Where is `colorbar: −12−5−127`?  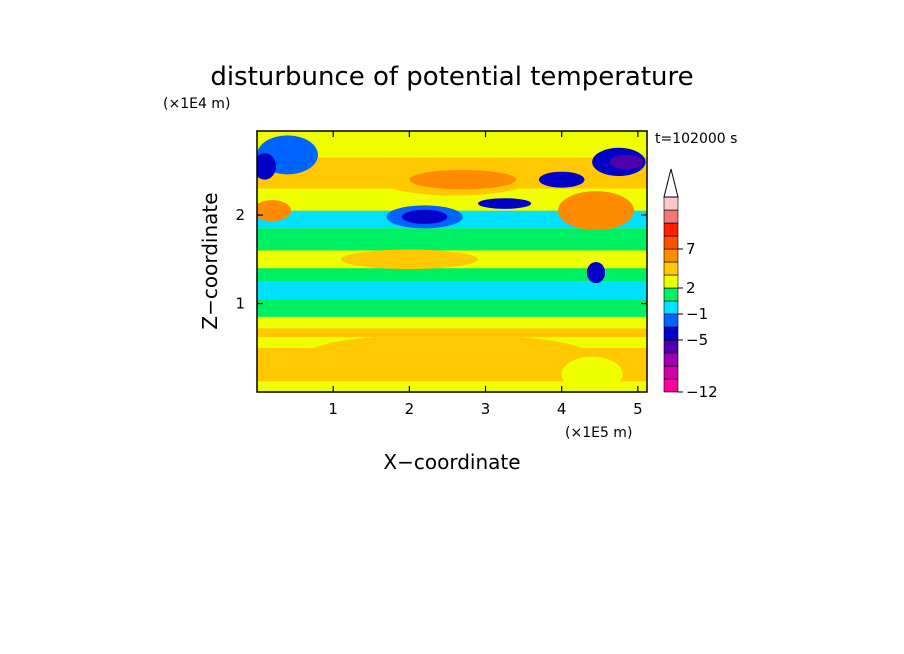 colorbar: −12−5−127 is located at coordinates (690, 284).